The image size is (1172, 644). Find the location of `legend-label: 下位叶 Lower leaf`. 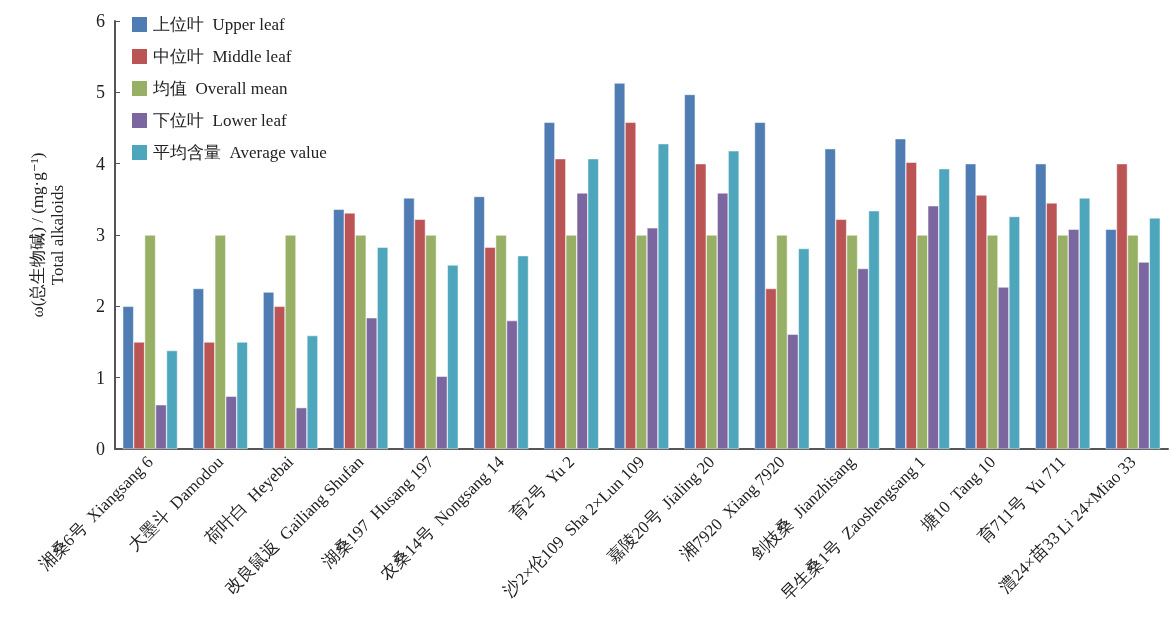

legend-label: 下位叶 Lower leaf is located at coordinates (220, 120).